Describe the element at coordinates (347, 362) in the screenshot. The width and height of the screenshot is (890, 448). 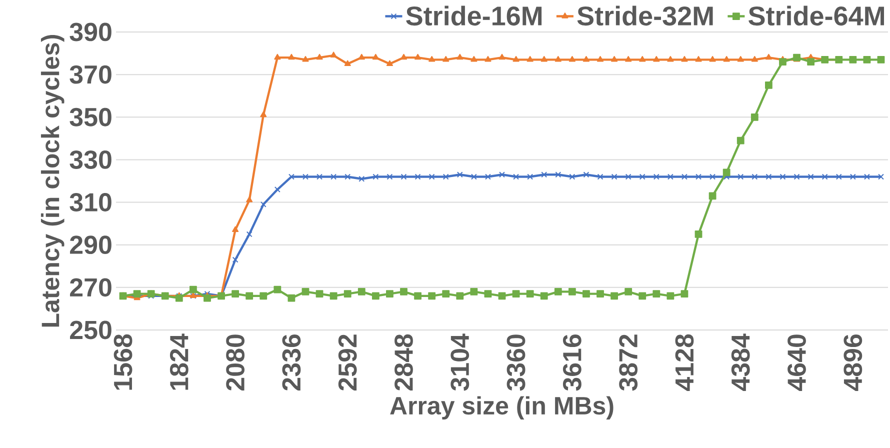
I see `x-tick-label: 2592` at that location.